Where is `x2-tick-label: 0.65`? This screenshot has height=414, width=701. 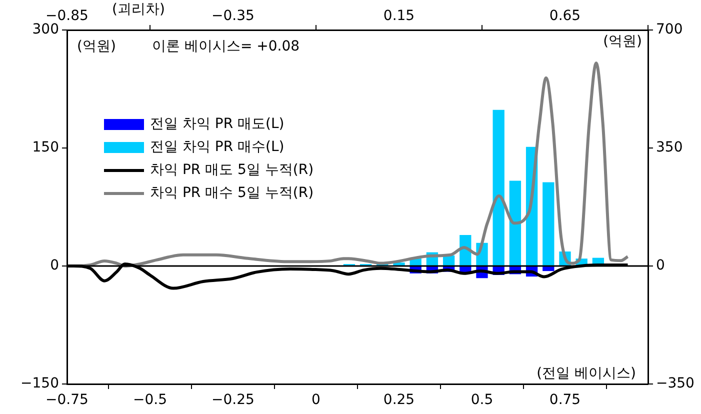
x2-tick-label: 0.65 is located at coordinates (565, 16).